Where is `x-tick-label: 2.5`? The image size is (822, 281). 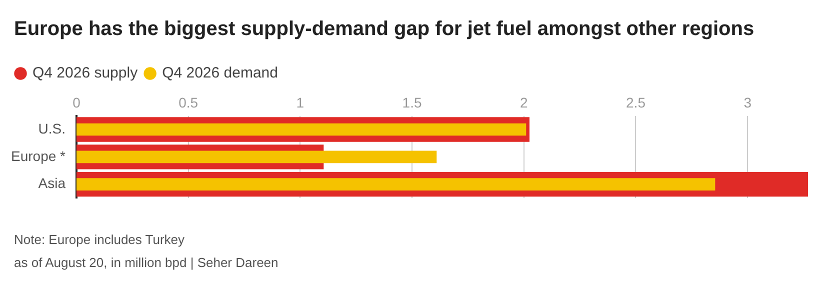 x-tick-label: 2.5 is located at coordinates (636, 102).